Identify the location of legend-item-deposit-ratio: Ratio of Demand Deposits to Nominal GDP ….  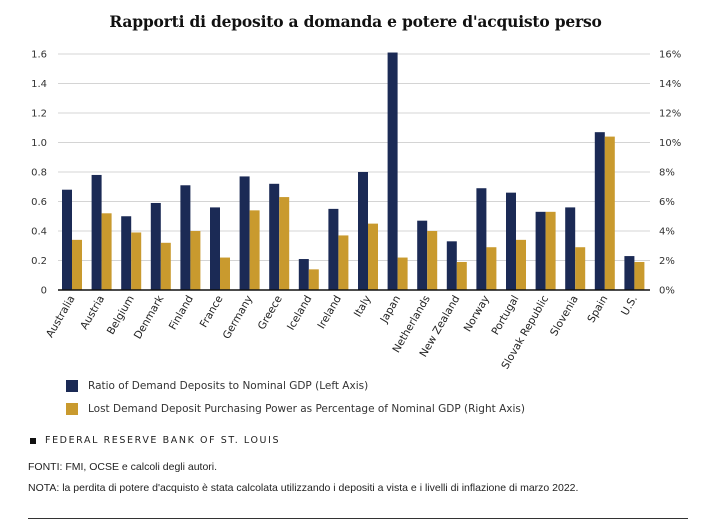
(217, 386).